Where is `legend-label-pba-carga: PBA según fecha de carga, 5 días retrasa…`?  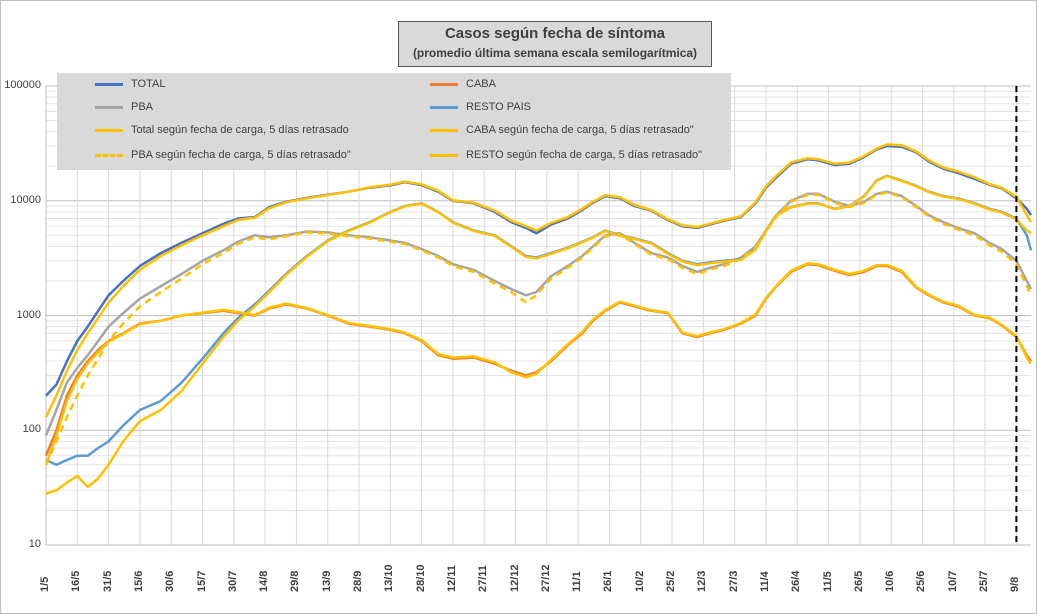 legend-label-pba-carga: PBA según fecha de carga, 5 días retrasa… is located at coordinates (241, 155).